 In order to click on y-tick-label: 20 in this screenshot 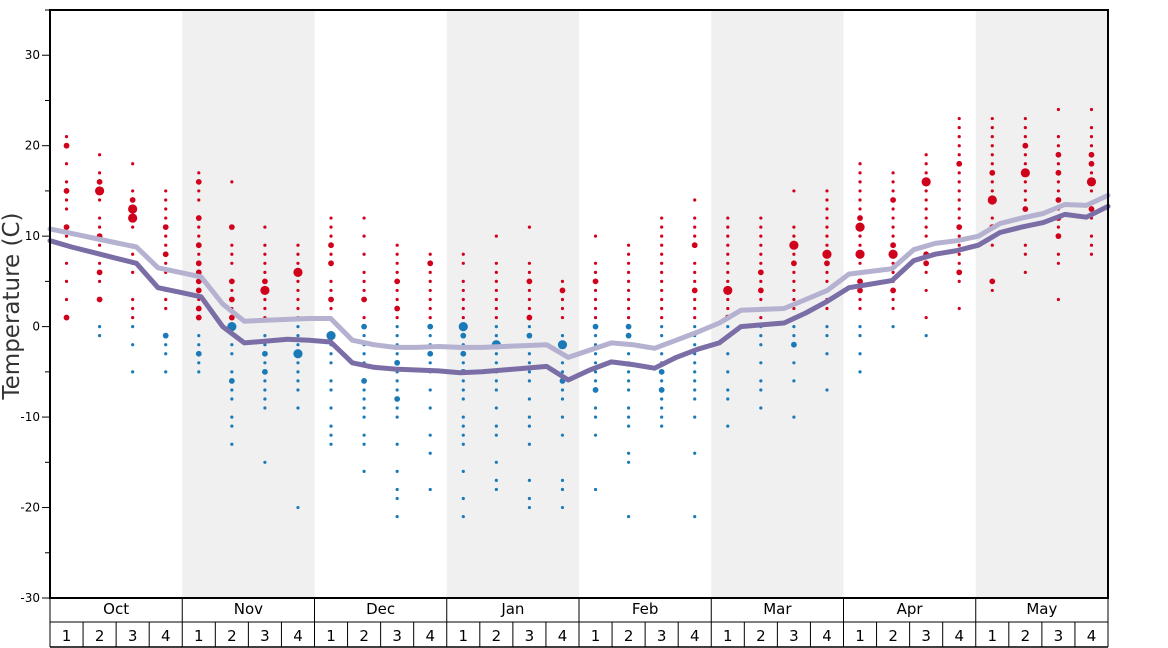, I will do `click(32, 146)`.